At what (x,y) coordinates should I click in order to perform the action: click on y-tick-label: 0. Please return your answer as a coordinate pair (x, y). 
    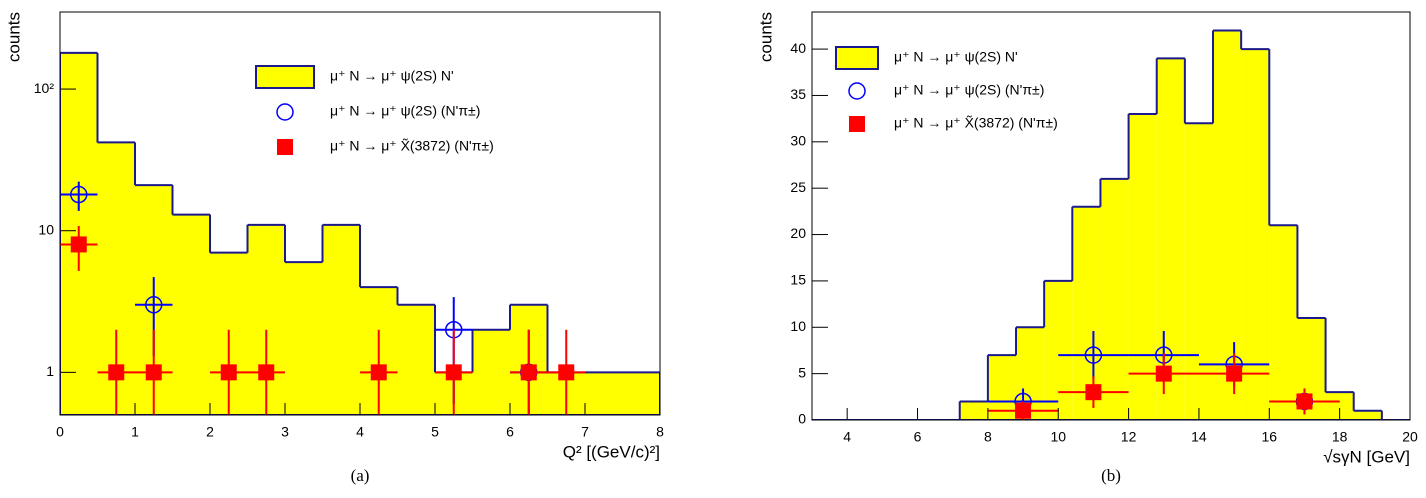
    Looking at the image, I should click on (802, 419).